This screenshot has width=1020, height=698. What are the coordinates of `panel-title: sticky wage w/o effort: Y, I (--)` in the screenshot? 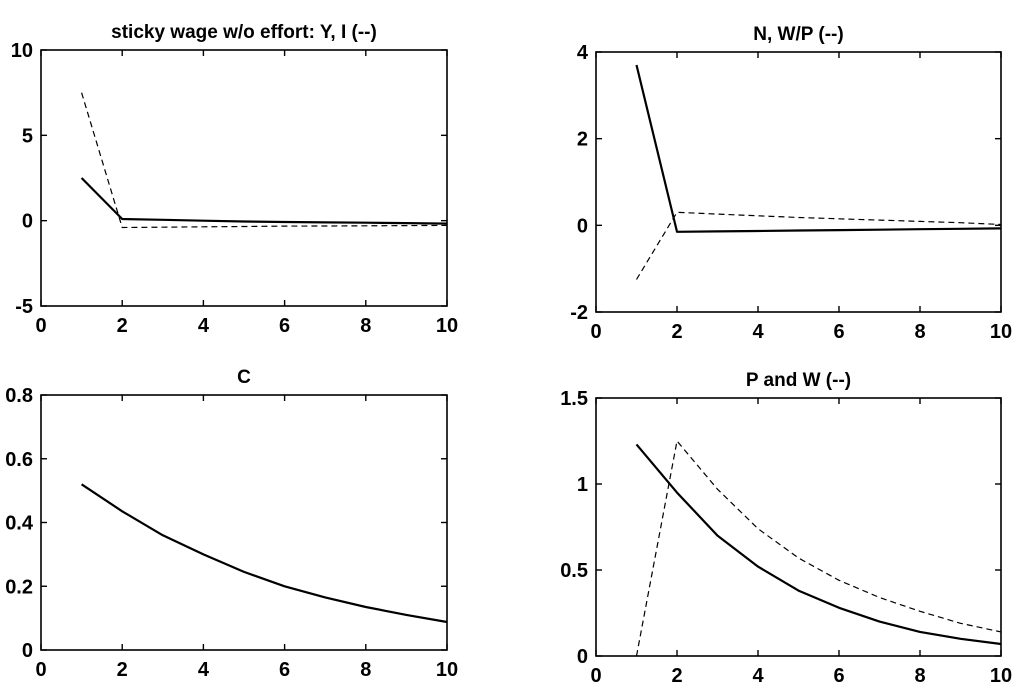 It's located at (244, 32).